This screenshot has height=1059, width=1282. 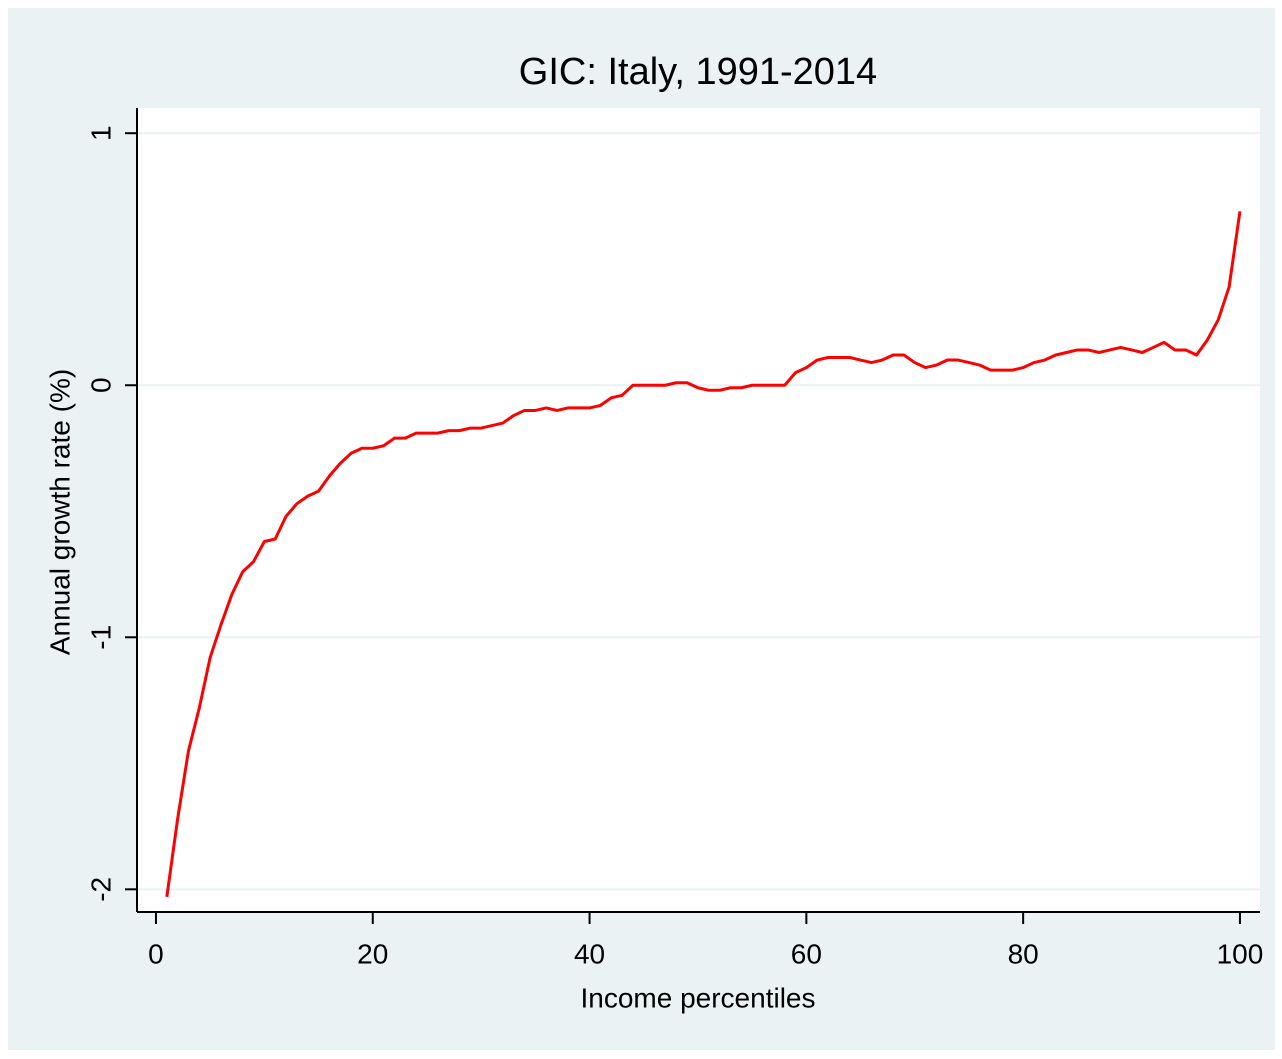 I want to click on x-tick-label: 60, so click(x=806, y=953).